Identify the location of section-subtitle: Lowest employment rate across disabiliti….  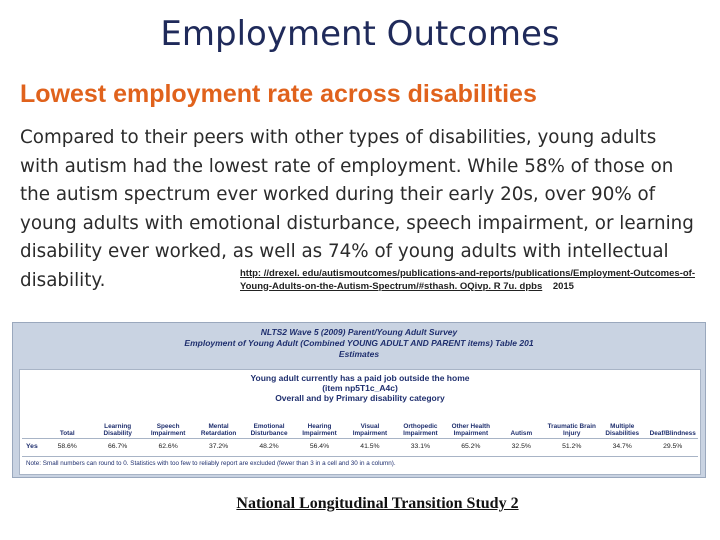
(278, 94).